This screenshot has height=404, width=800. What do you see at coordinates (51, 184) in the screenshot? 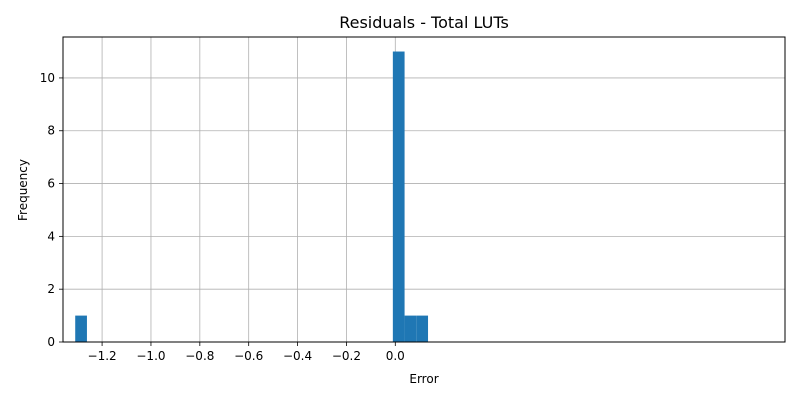
I see `y-tick-label: 6` at bounding box center [51, 184].